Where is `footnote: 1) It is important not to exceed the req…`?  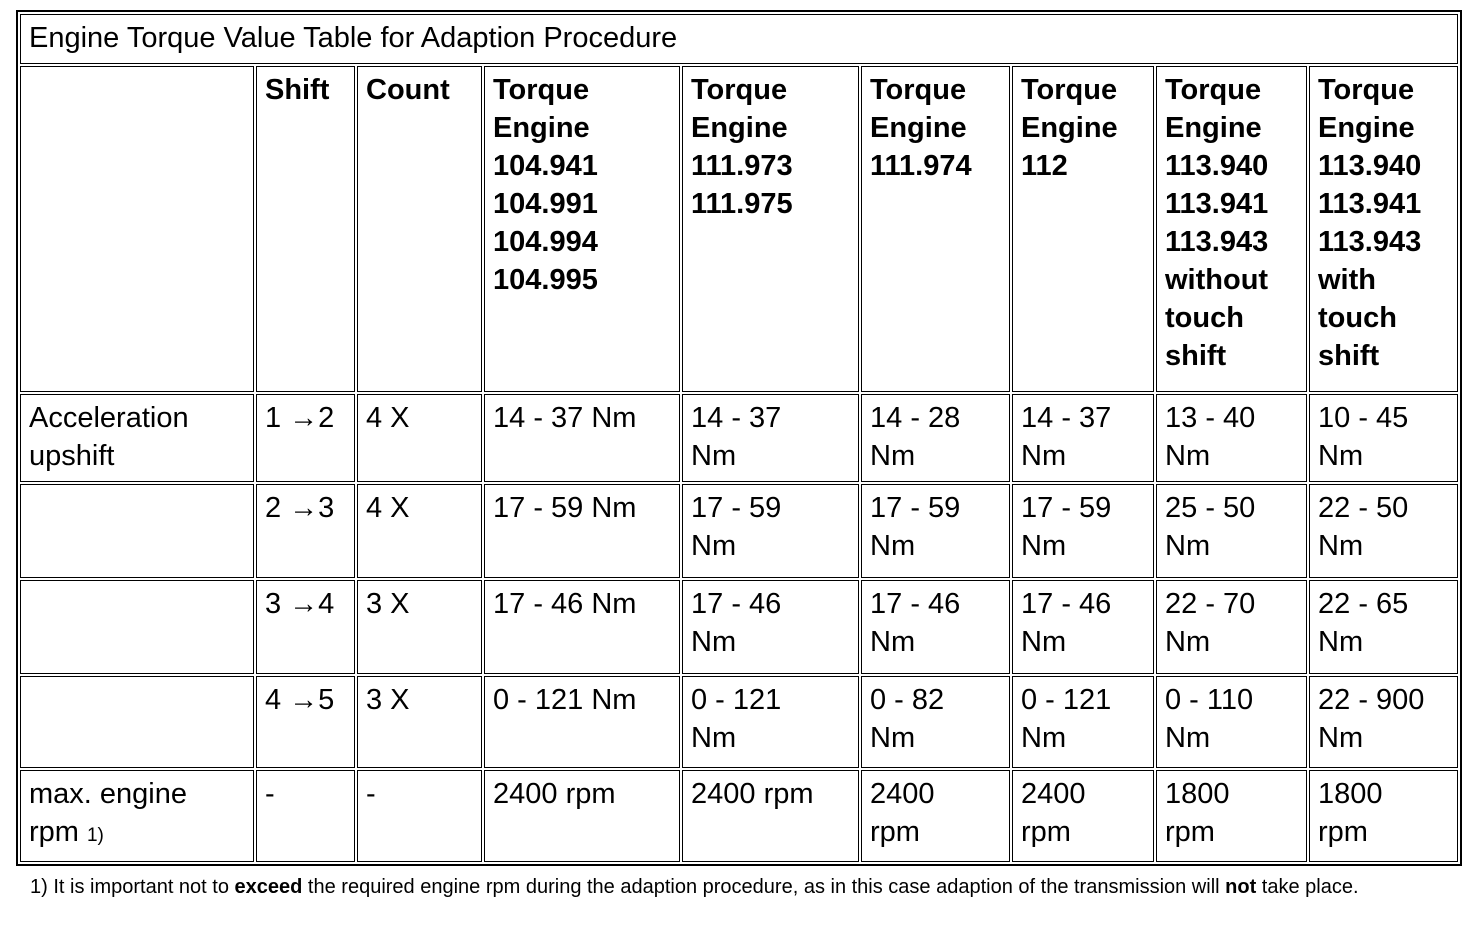 footnote: 1) It is important not to exceed the req… is located at coordinates (694, 887).